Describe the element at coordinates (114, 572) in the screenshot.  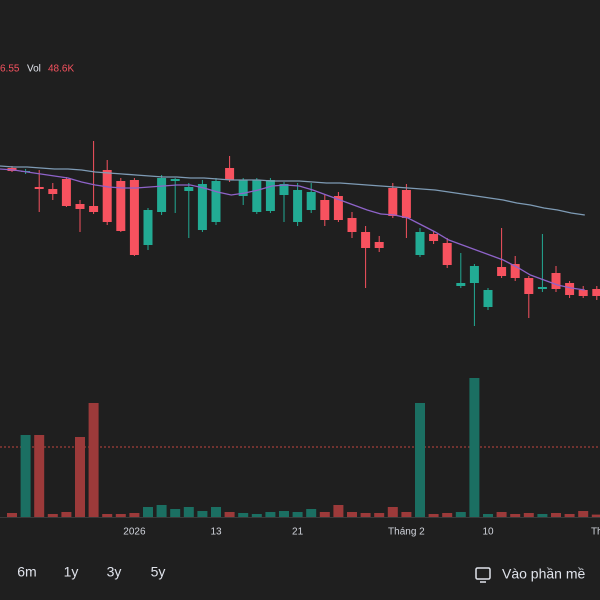
I see `range-button: 3y` at that location.